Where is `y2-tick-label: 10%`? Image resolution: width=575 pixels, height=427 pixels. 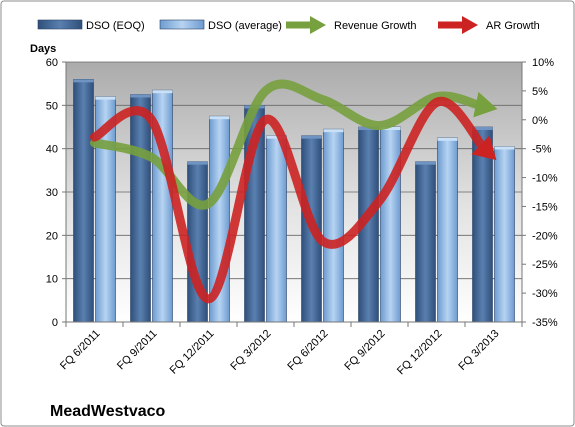
y2-tick-label: 10% is located at coordinates (543, 63).